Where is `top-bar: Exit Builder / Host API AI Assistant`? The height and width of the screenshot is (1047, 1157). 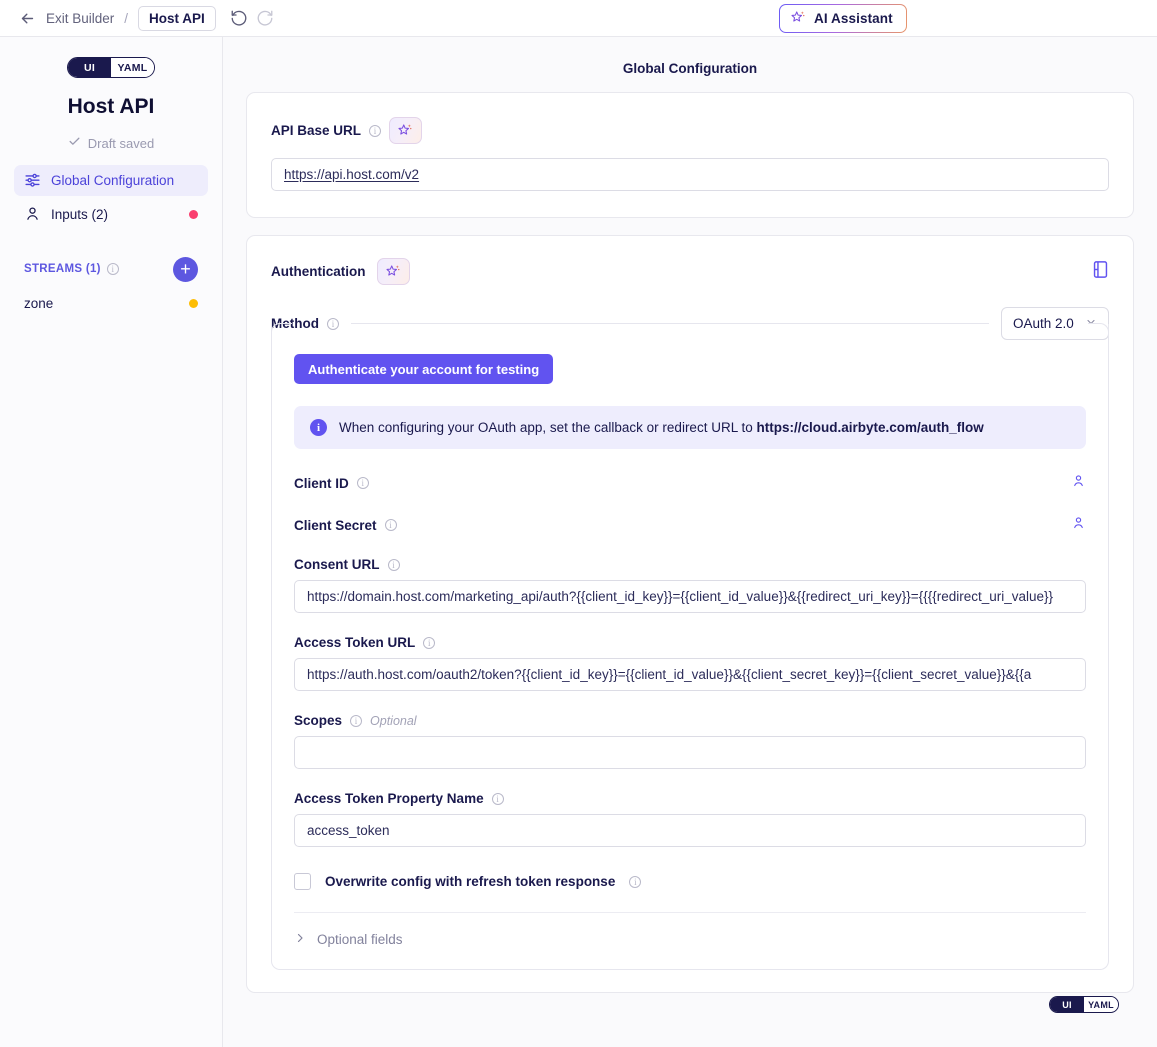
top-bar: Exit Builder / Host API AI Assistant is located at coordinates (578, 18).